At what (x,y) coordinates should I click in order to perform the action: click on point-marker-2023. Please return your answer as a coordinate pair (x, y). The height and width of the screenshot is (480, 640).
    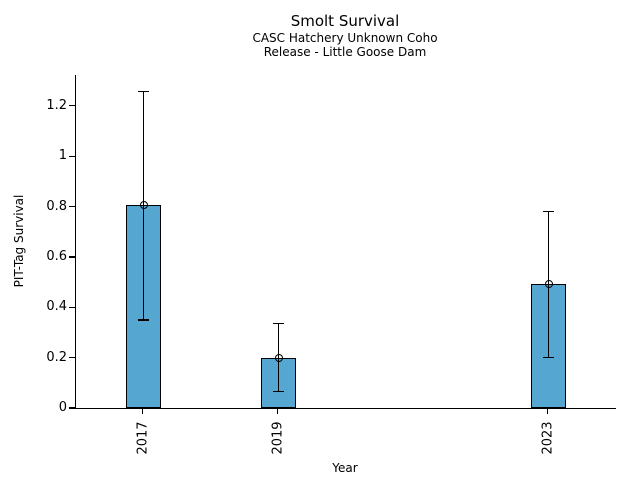
    Looking at the image, I should click on (548, 283).